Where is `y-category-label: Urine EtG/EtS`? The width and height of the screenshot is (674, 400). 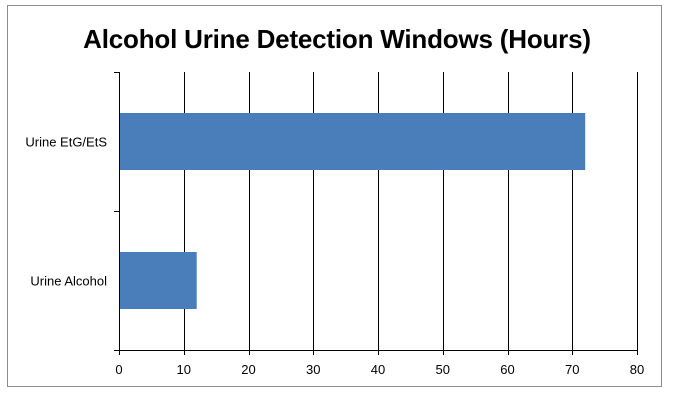 y-category-label: Urine EtG/EtS is located at coordinates (66, 142).